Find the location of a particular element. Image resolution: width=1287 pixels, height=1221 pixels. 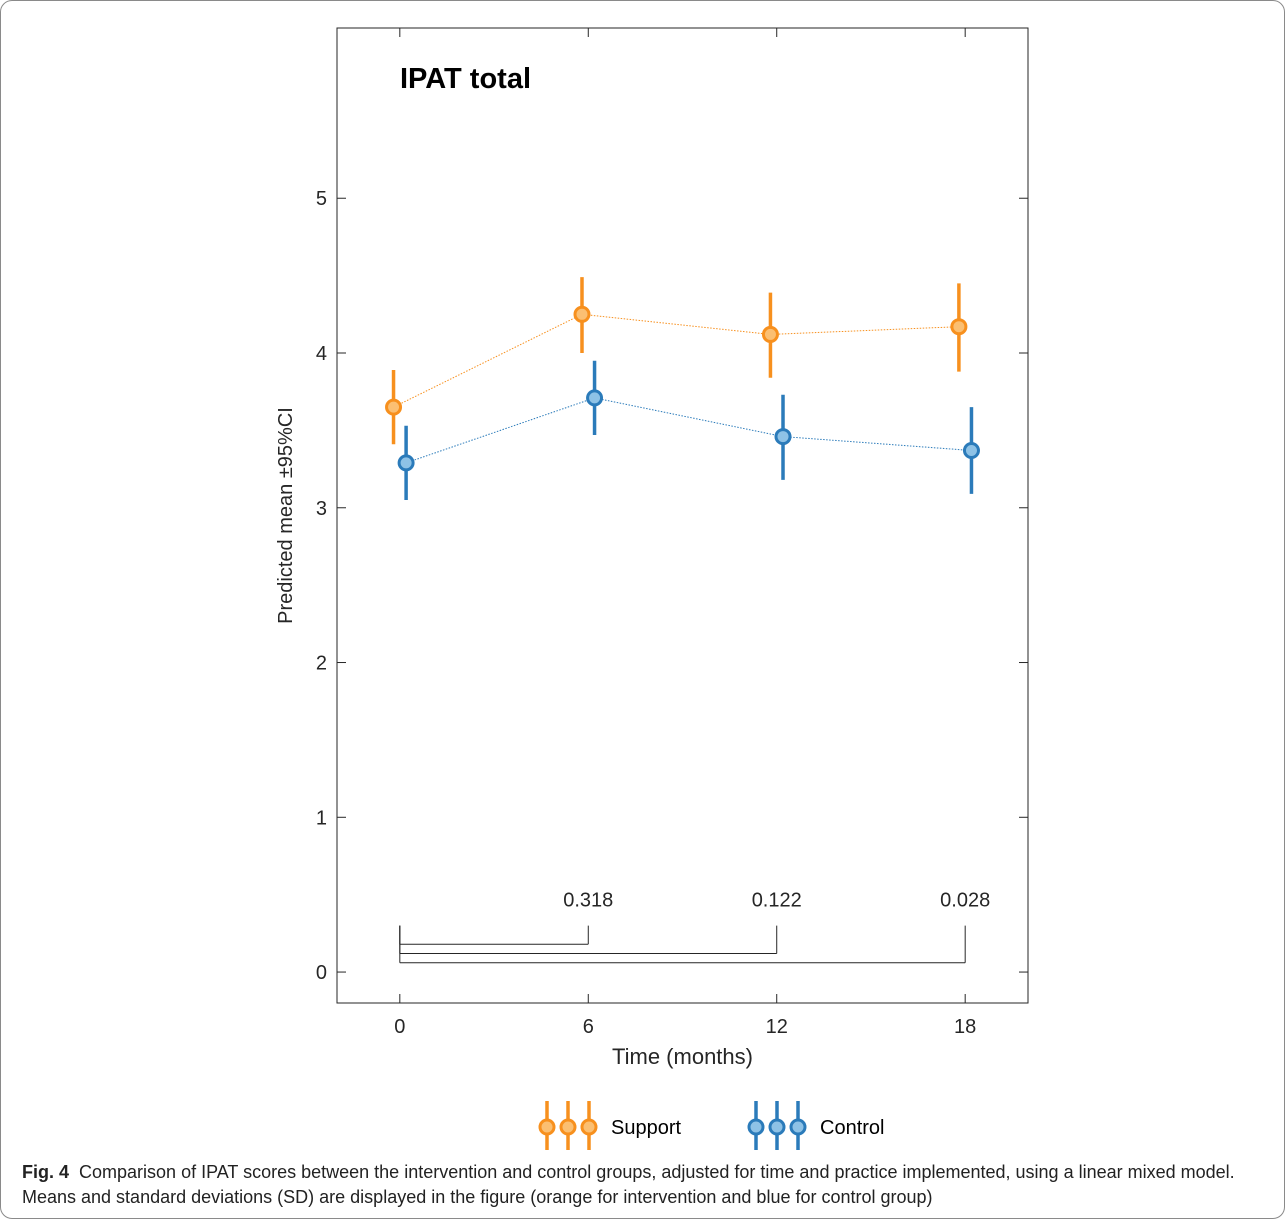

comparison-p-value: 0.028 is located at coordinates (965, 900).